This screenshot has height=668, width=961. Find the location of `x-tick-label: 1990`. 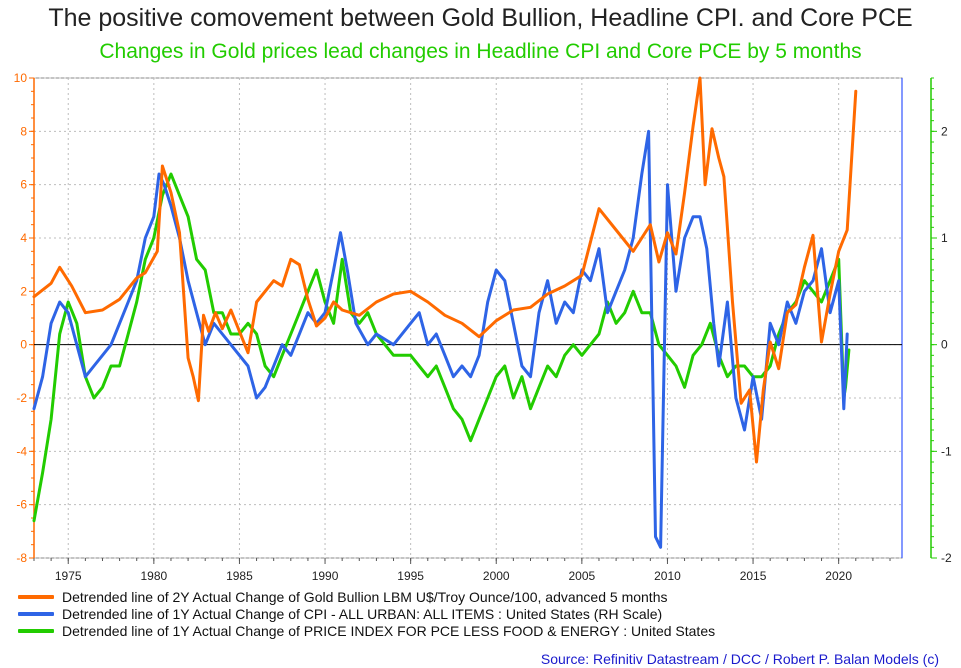

x-tick-label: 1990 is located at coordinates (325, 576).